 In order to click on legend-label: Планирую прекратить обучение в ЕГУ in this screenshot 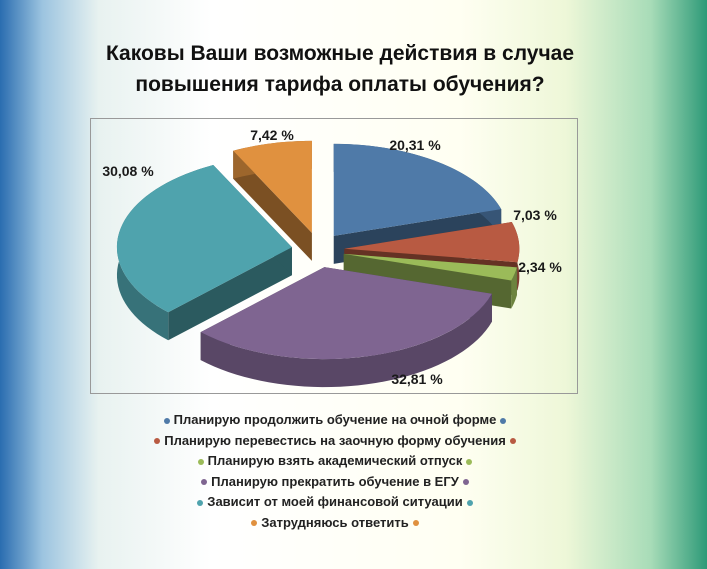, I will do `click(335, 481)`.